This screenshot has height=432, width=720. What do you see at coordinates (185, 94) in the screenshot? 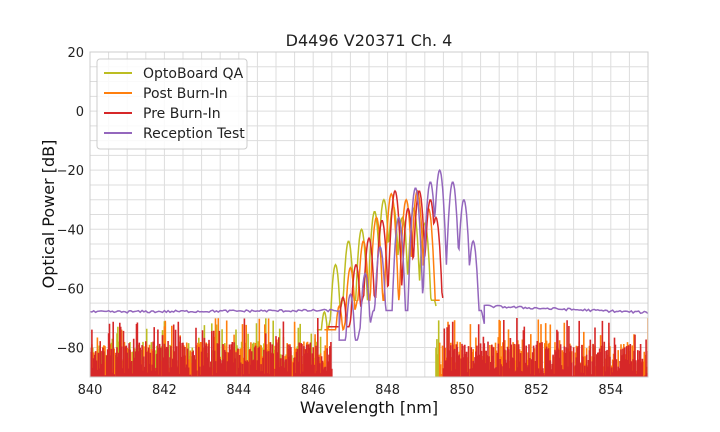
I see `legend-label: Post Burn-In` at bounding box center [185, 94].